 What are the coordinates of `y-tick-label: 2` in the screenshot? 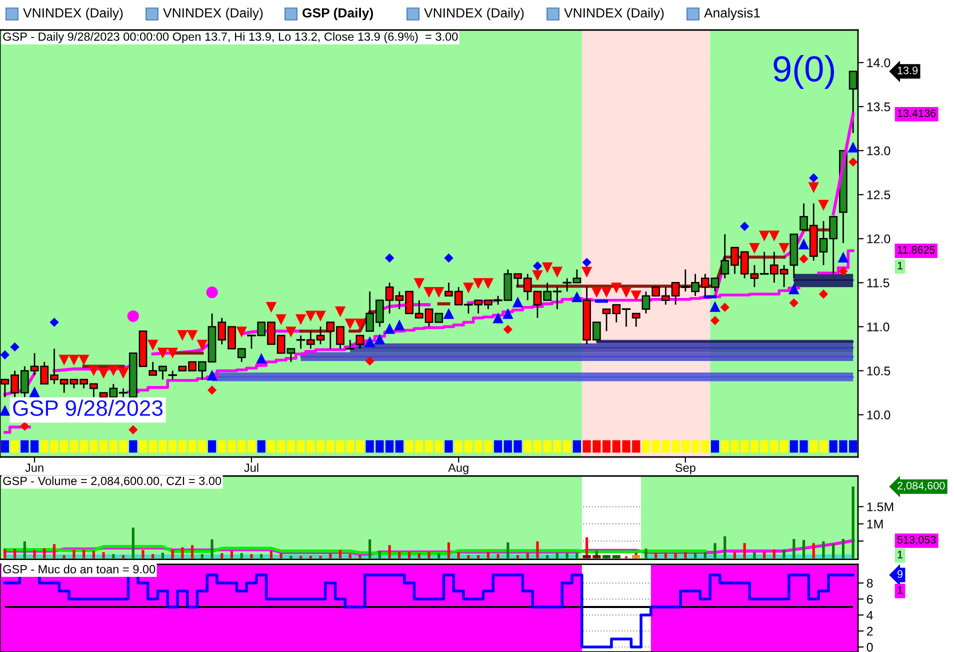 It's located at (869, 631).